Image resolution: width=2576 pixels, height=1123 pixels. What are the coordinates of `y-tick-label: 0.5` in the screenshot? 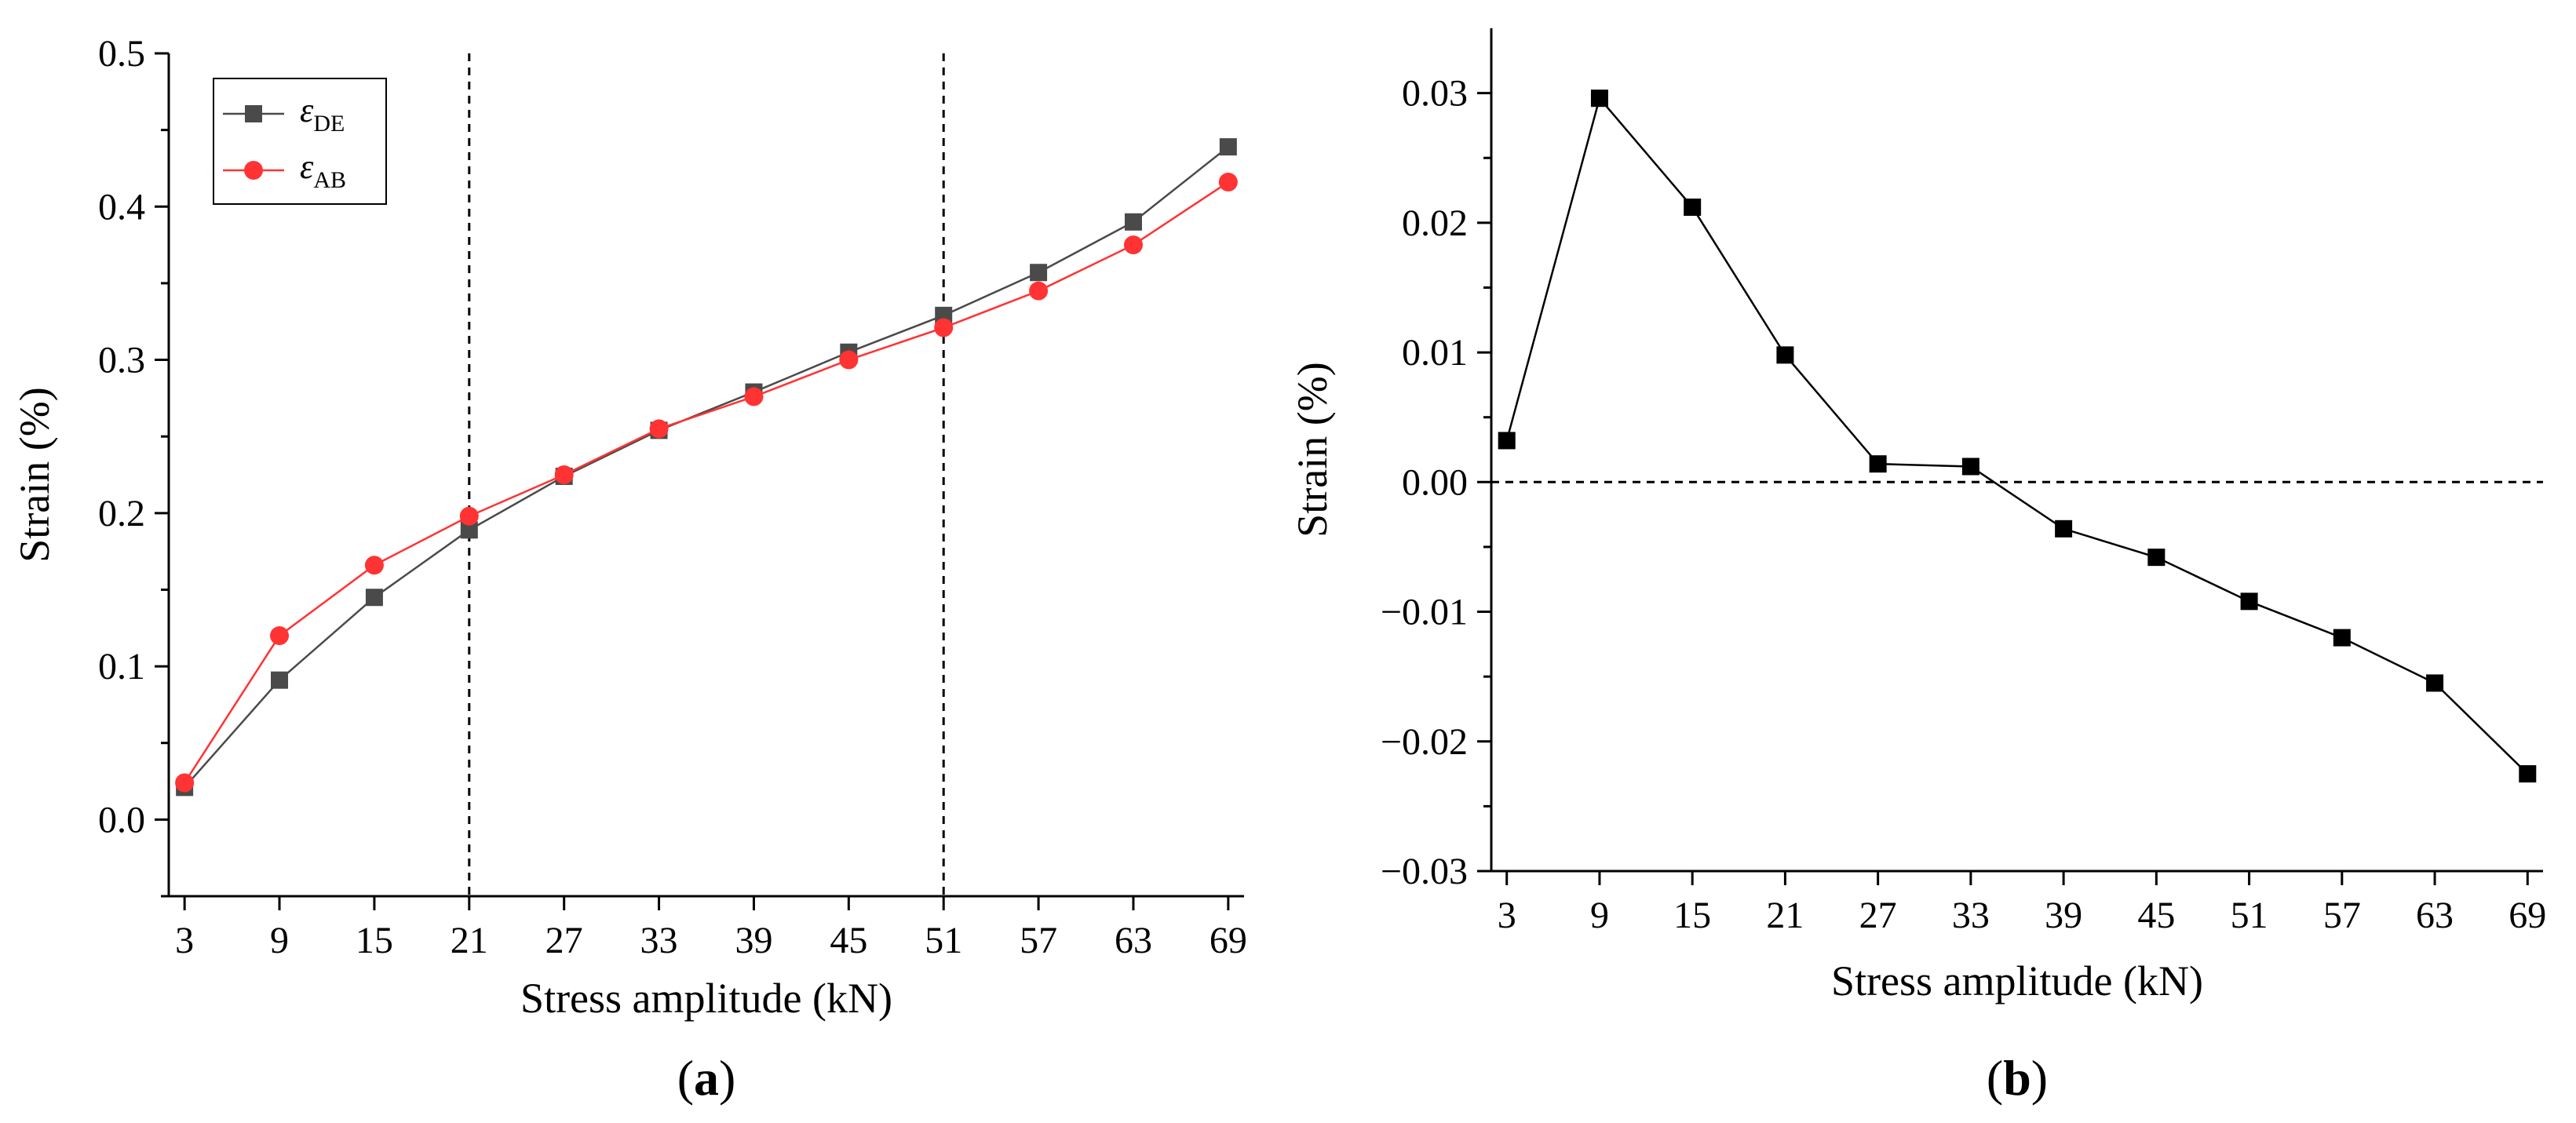 It's located at (121, 54).